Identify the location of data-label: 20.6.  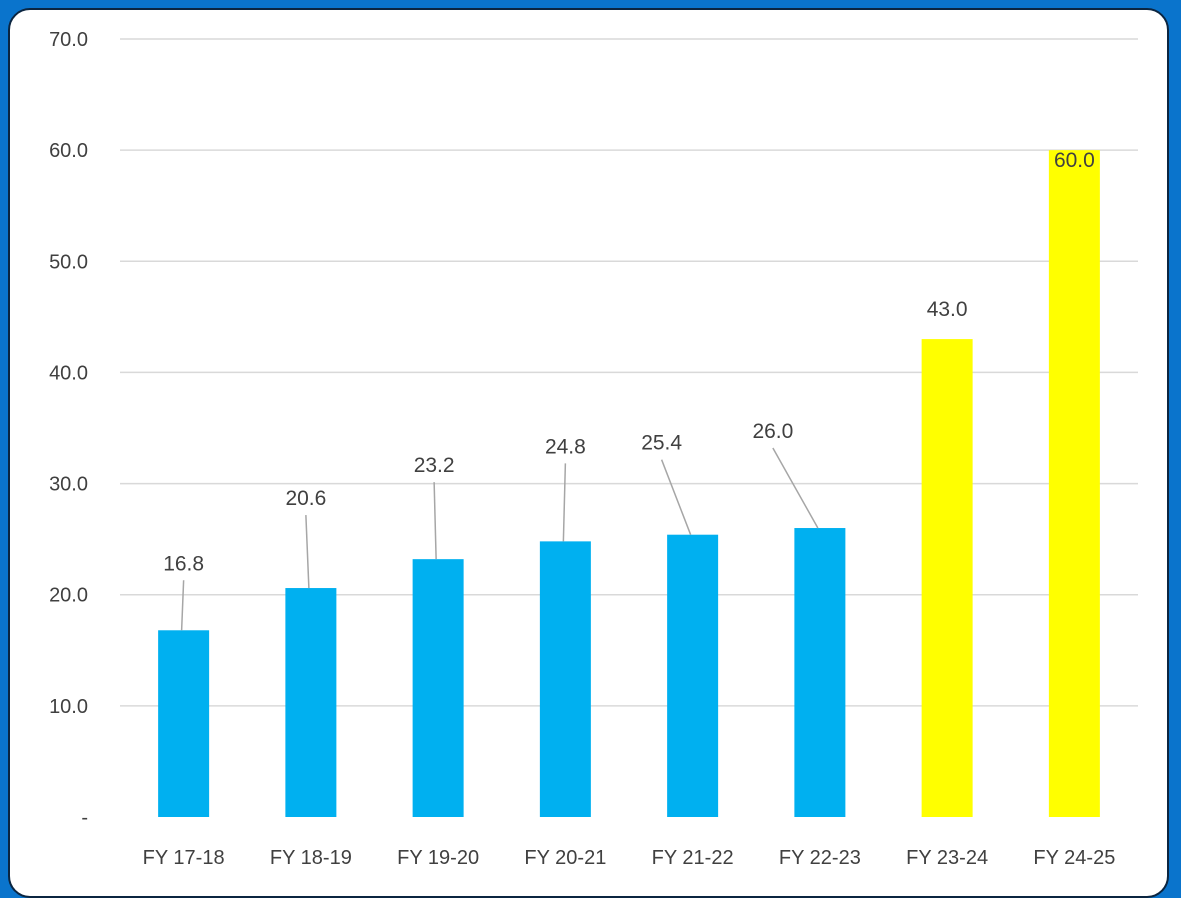
(305, 498).